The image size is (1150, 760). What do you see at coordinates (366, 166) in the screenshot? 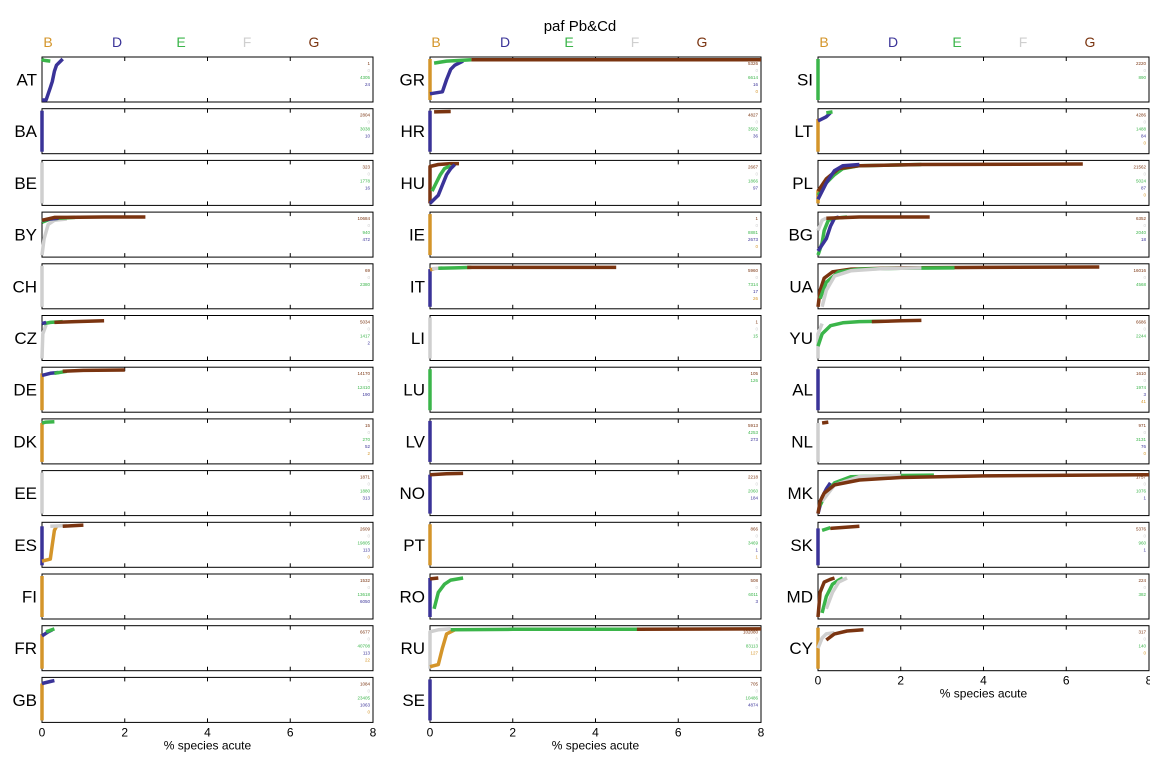
I see `count-label: 323` at bounding box center [366, 166].